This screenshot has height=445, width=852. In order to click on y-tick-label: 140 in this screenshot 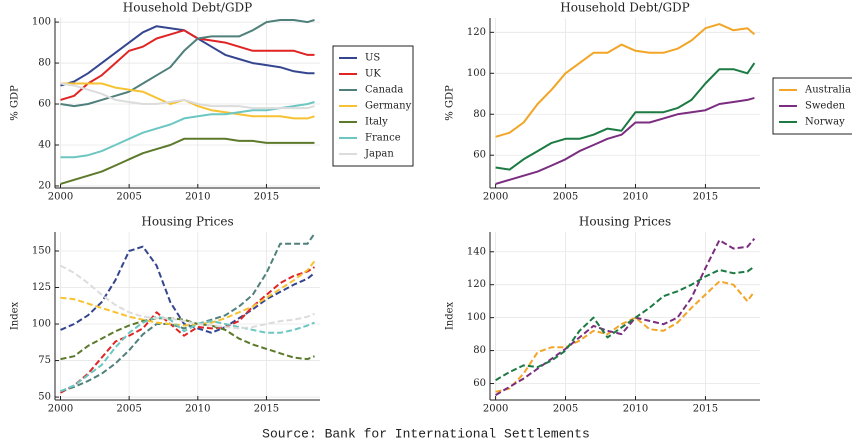, I will do `click(476, 251)`.